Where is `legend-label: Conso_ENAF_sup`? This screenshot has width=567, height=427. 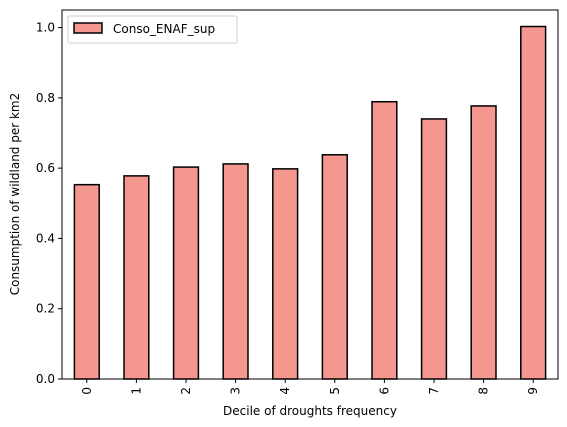
legend-label: Conso_ENAF_sup is located at coordinates (164, 29).